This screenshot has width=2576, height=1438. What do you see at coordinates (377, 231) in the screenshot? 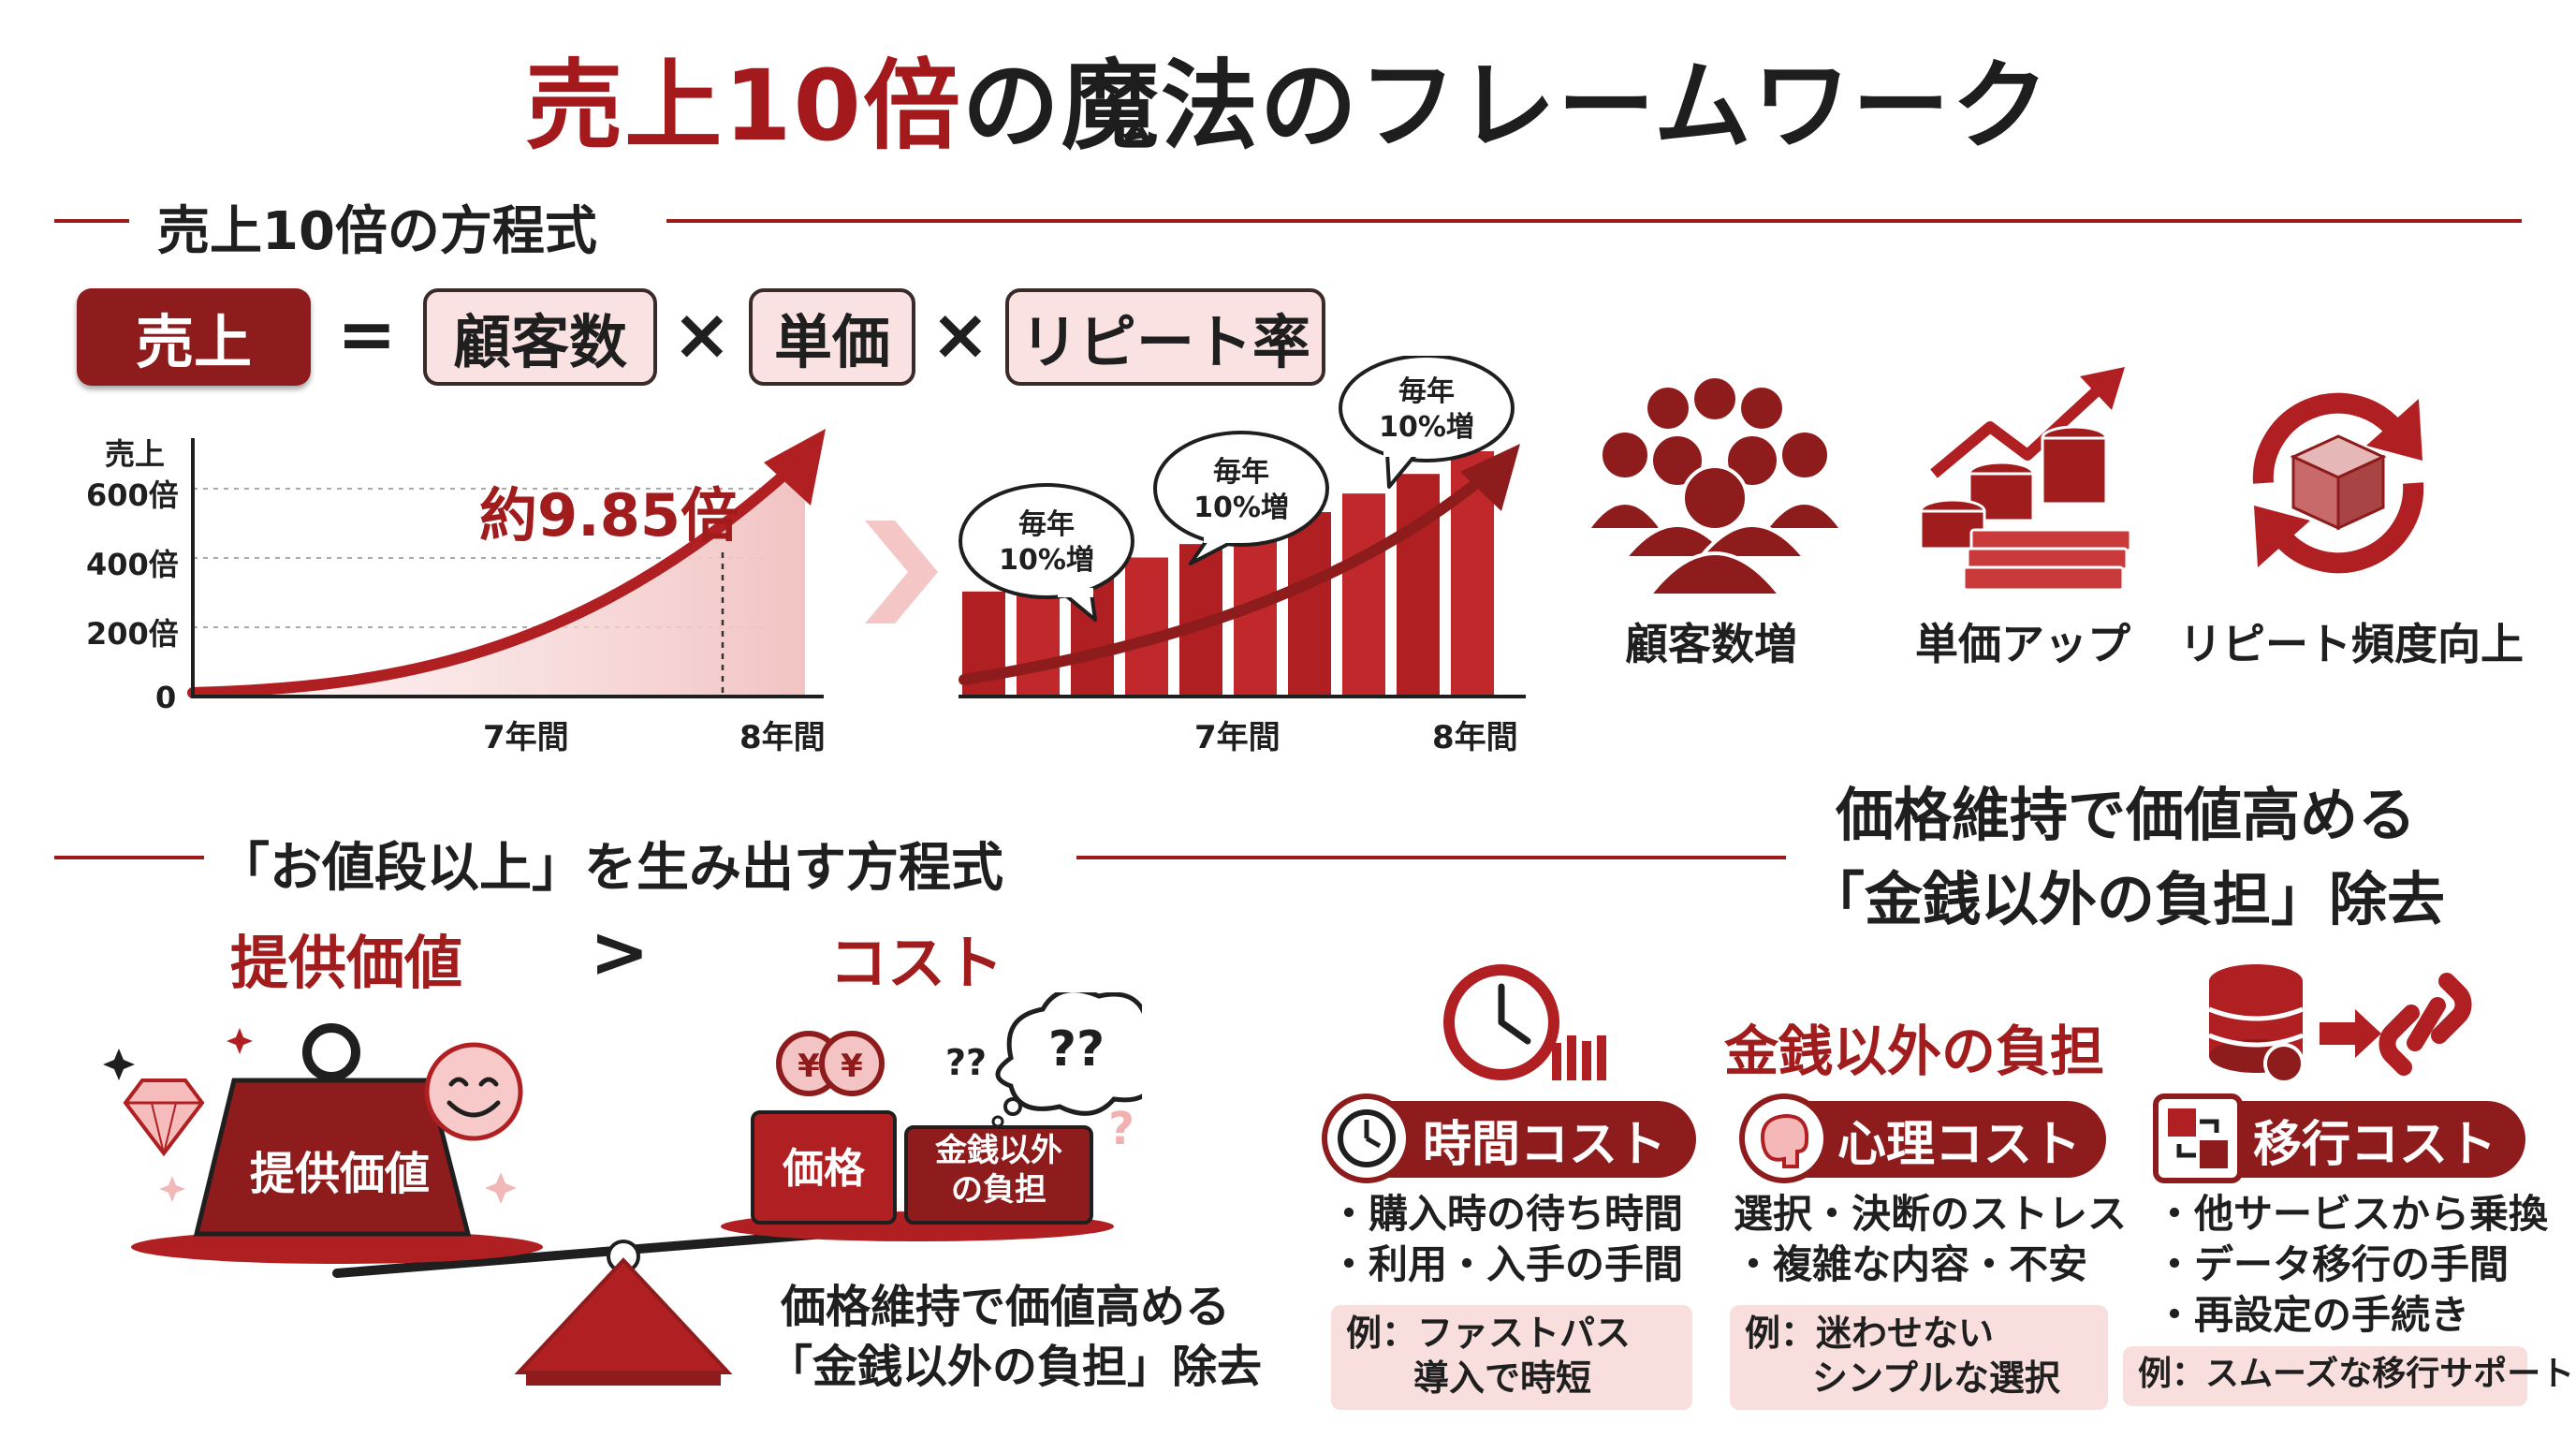
I see `equation-section-heading: 売上10倍の方程式` at bounding box center [377, 231].